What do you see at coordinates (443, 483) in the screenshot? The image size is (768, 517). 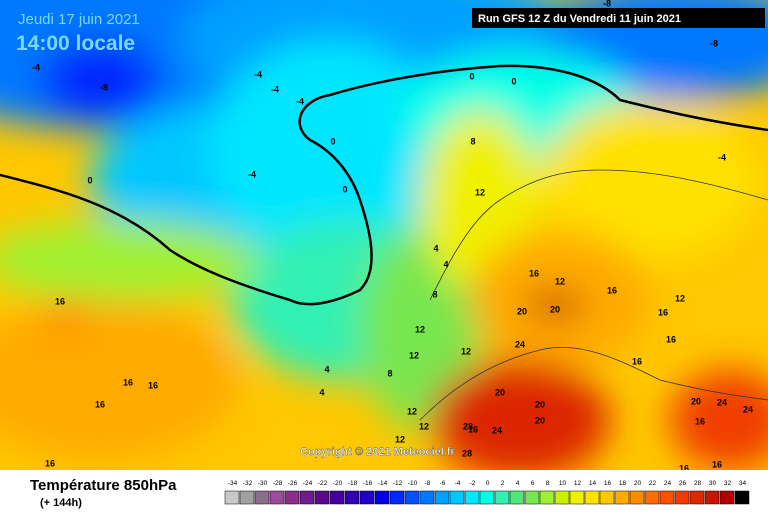 I see `scale-label: -6` at bounding box center [443, 483].